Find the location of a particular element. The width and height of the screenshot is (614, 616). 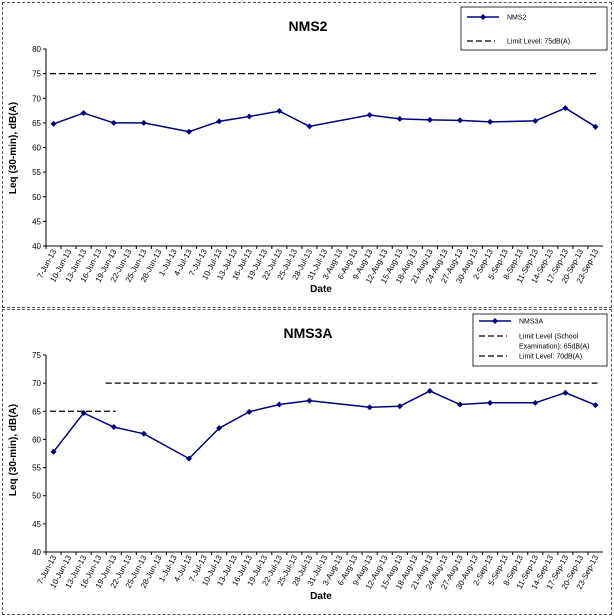

legend-label: Examination): 65dB(A) is located at coordinates (554, 347).